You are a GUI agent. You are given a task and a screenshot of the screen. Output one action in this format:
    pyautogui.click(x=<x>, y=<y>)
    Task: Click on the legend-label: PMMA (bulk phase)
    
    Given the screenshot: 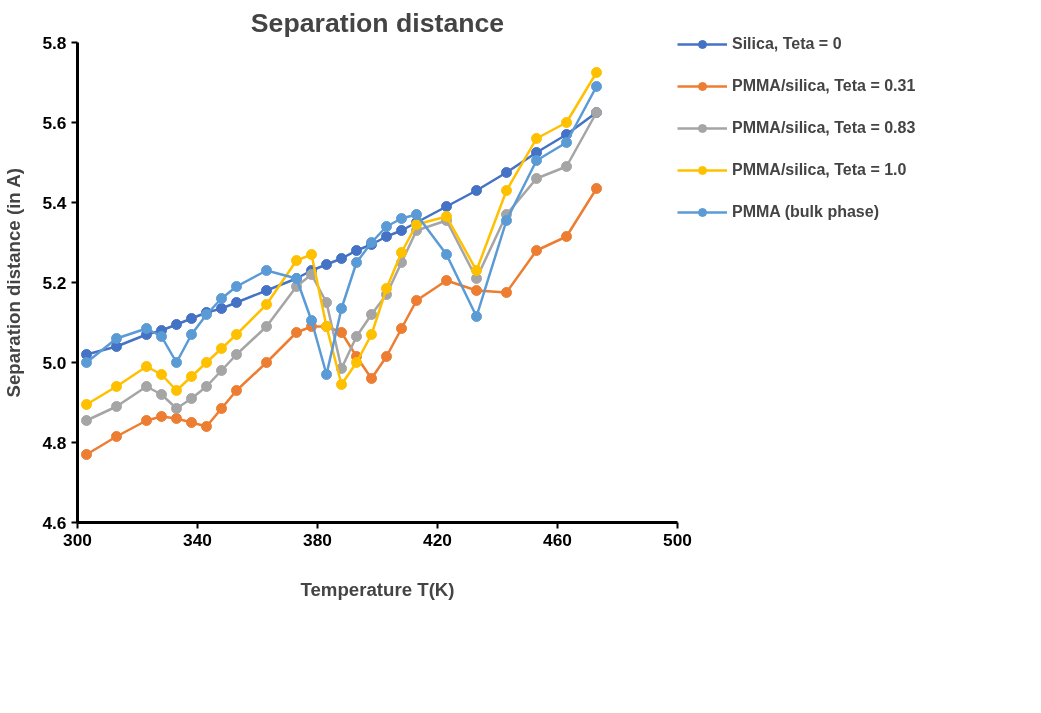 What is the action you would take?
    pyautogui.click(x=805, y=212)
    